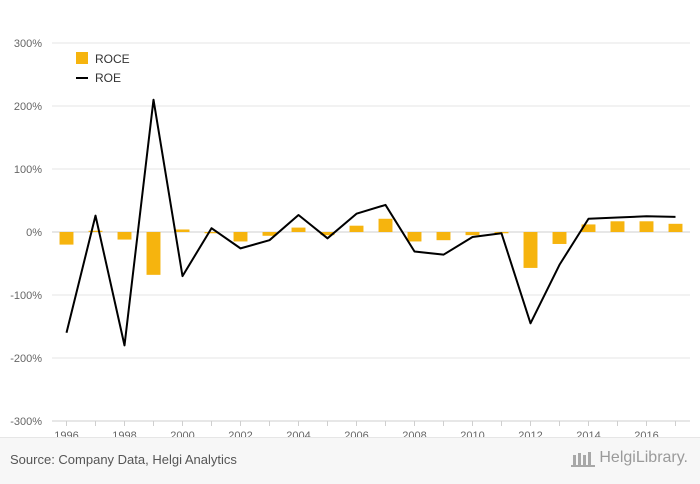 This screenshot has width=700, height=484. Describe the element at coordinates (82, 58) in the screenshot. I see `legend-roce-swatch` at that location.